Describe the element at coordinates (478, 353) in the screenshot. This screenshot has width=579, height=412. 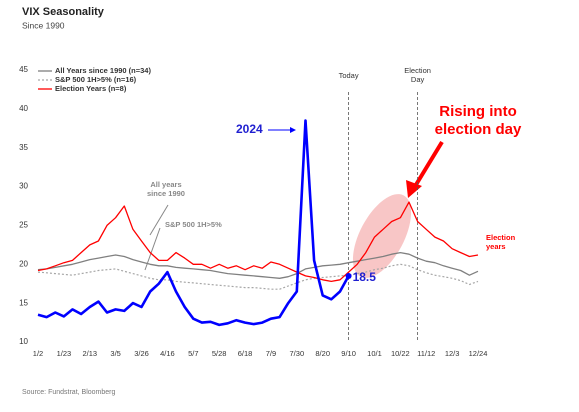
I see `x-tick-label: 12/24` at that location.